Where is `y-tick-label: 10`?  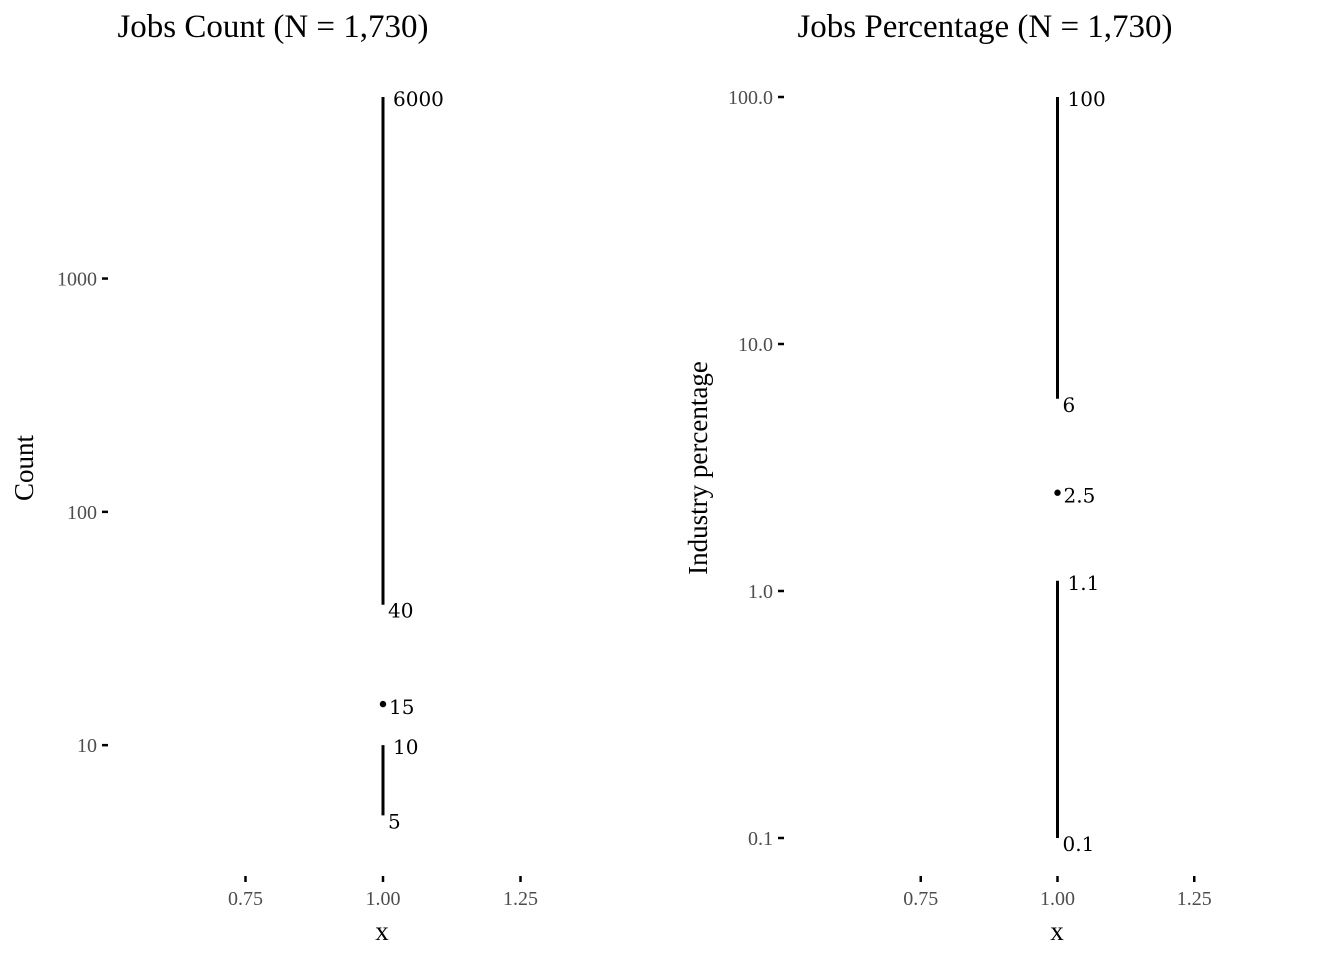 y-tick-label: 10 is located at coordinates (87, 746).